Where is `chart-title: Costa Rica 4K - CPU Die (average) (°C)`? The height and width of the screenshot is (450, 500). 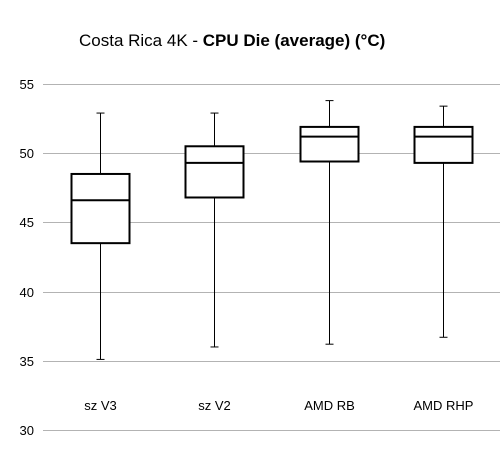
chart-title: Costa Rica 4K - CPU Die (average) (°C) is located at coordinates (232, 40).